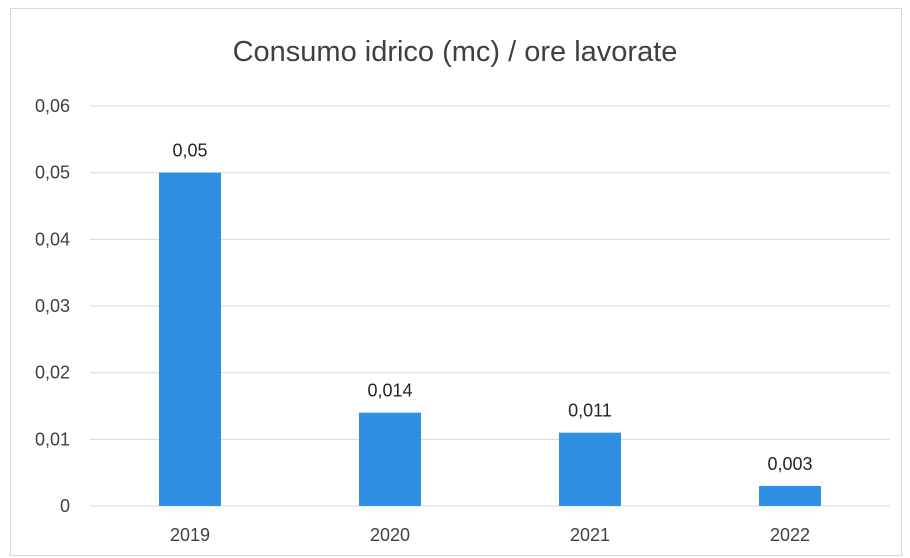 The height and width of the screenshot is (558, 910). Describe the element at coordinates (190, 339) in the screenshot. I see `bar-2019` at that location.